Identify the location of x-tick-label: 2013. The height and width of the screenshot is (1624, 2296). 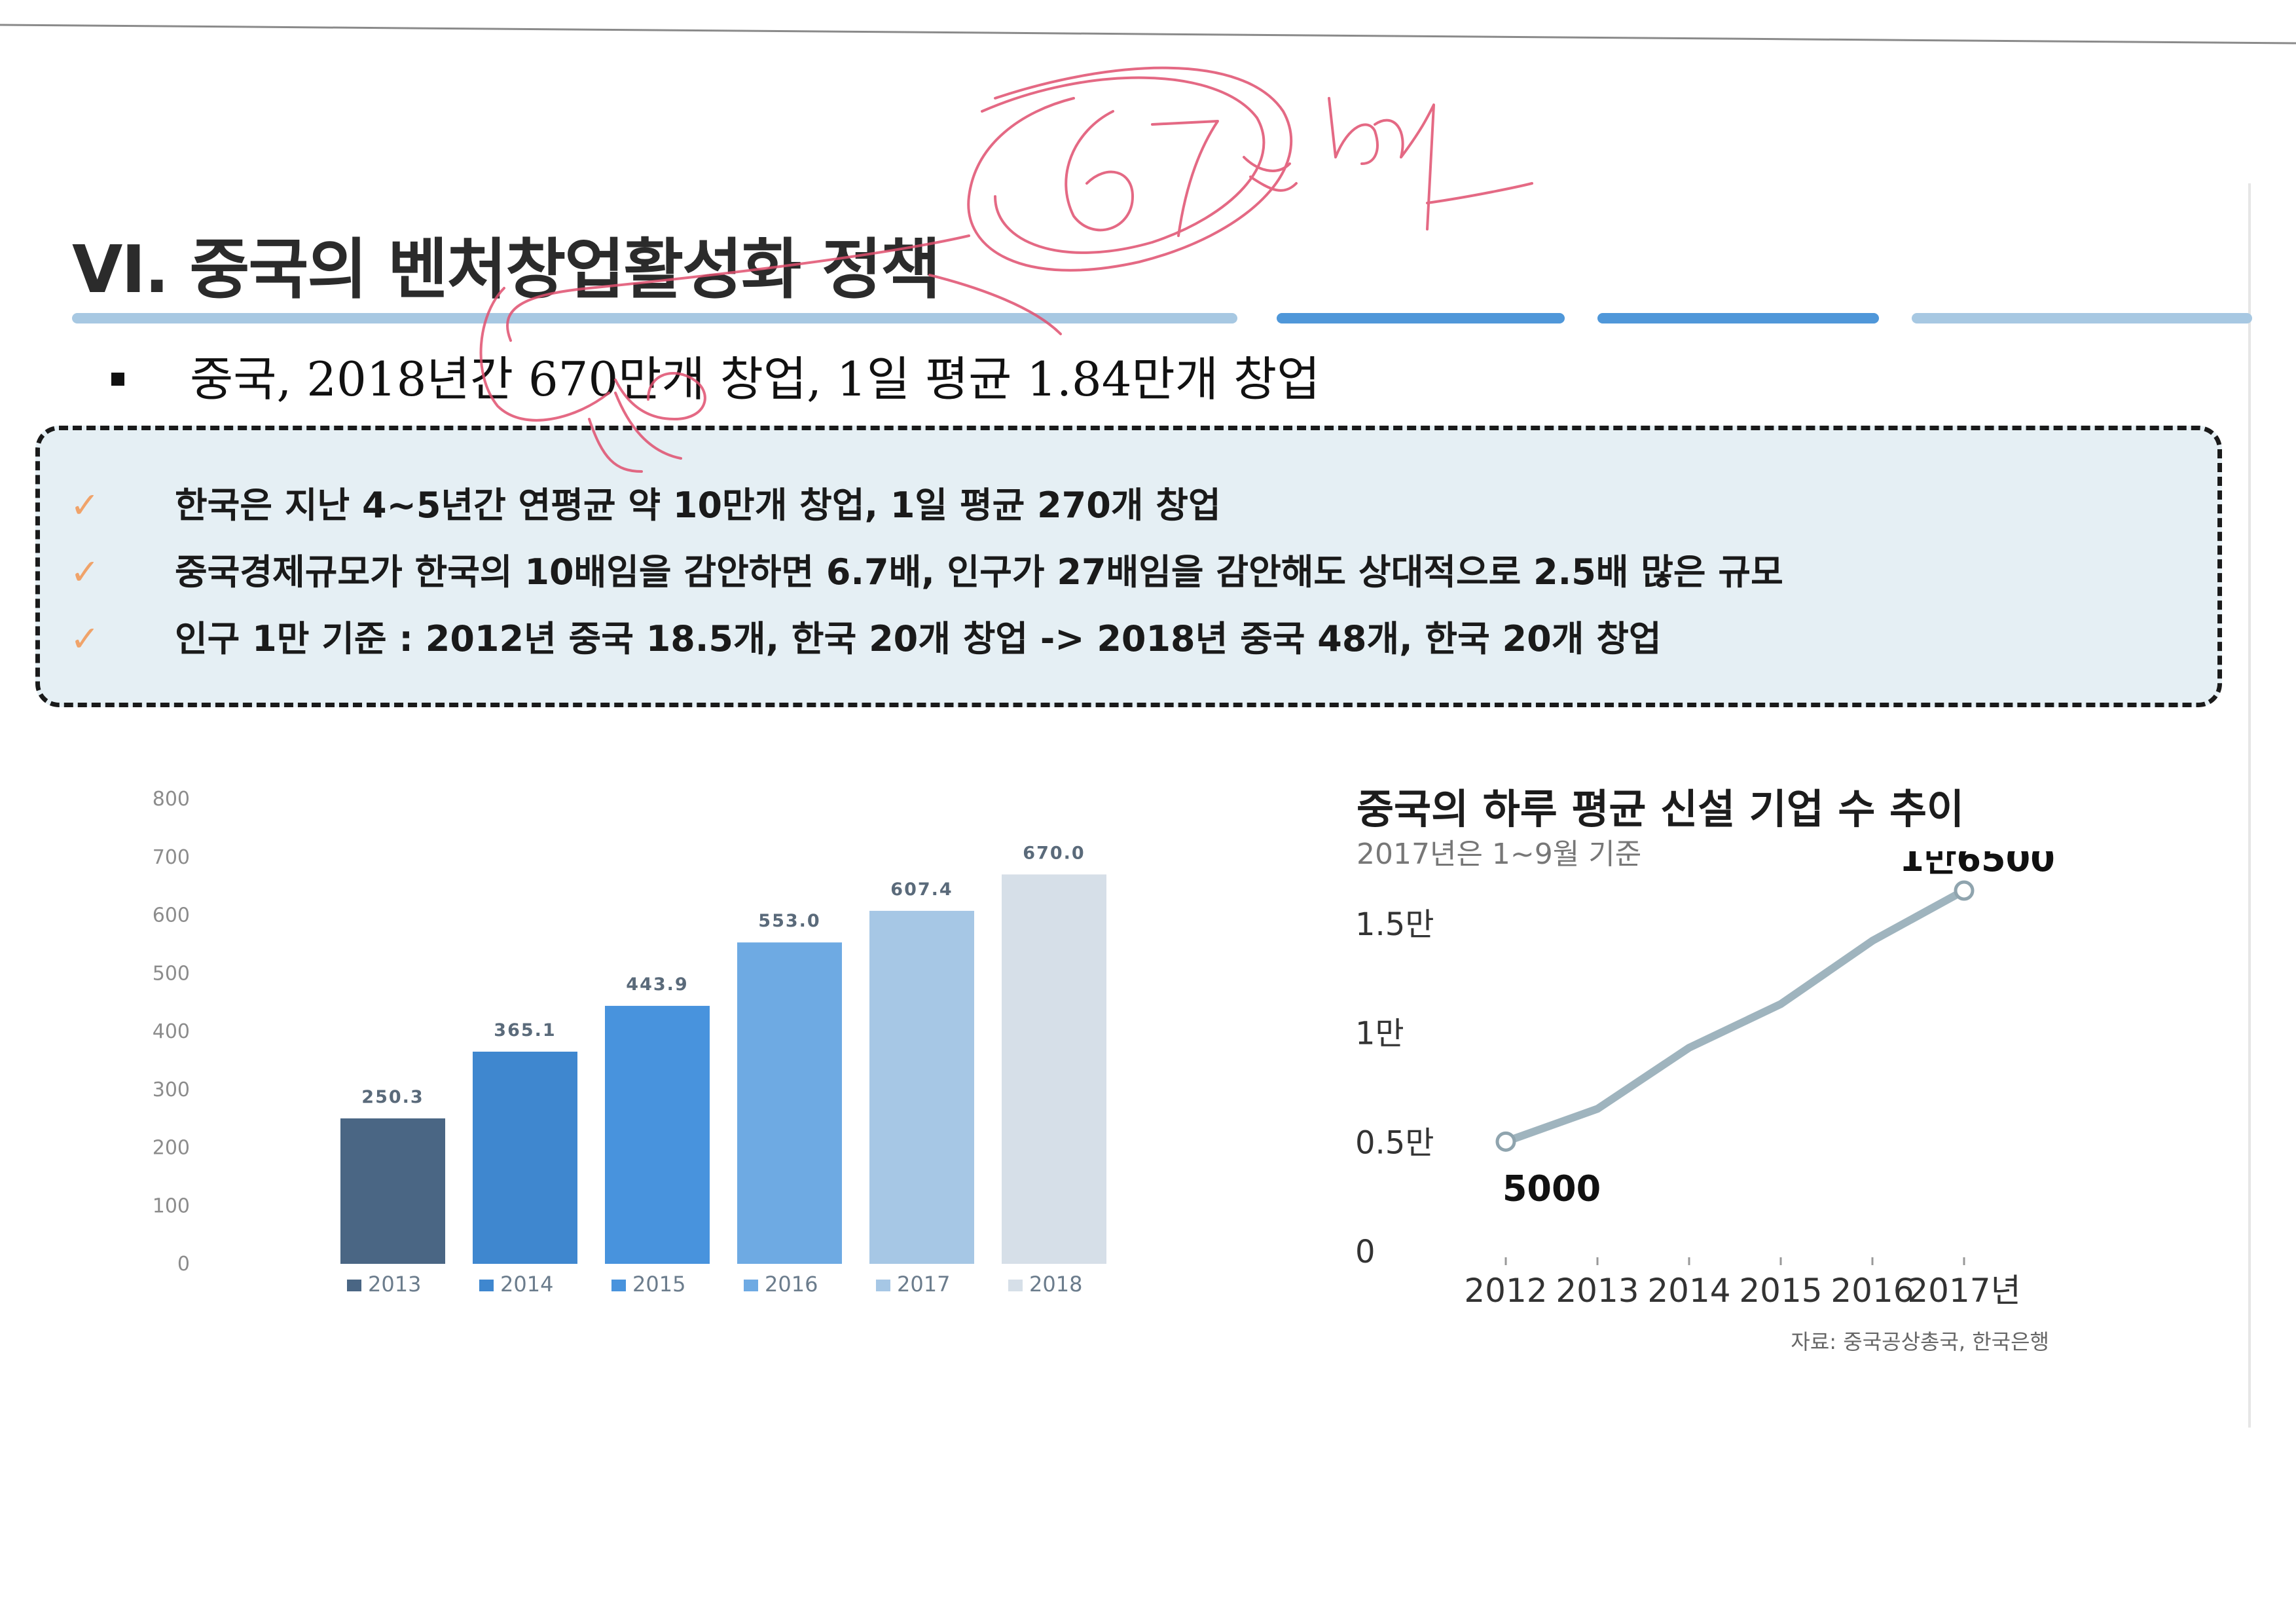
(1597, 1291).